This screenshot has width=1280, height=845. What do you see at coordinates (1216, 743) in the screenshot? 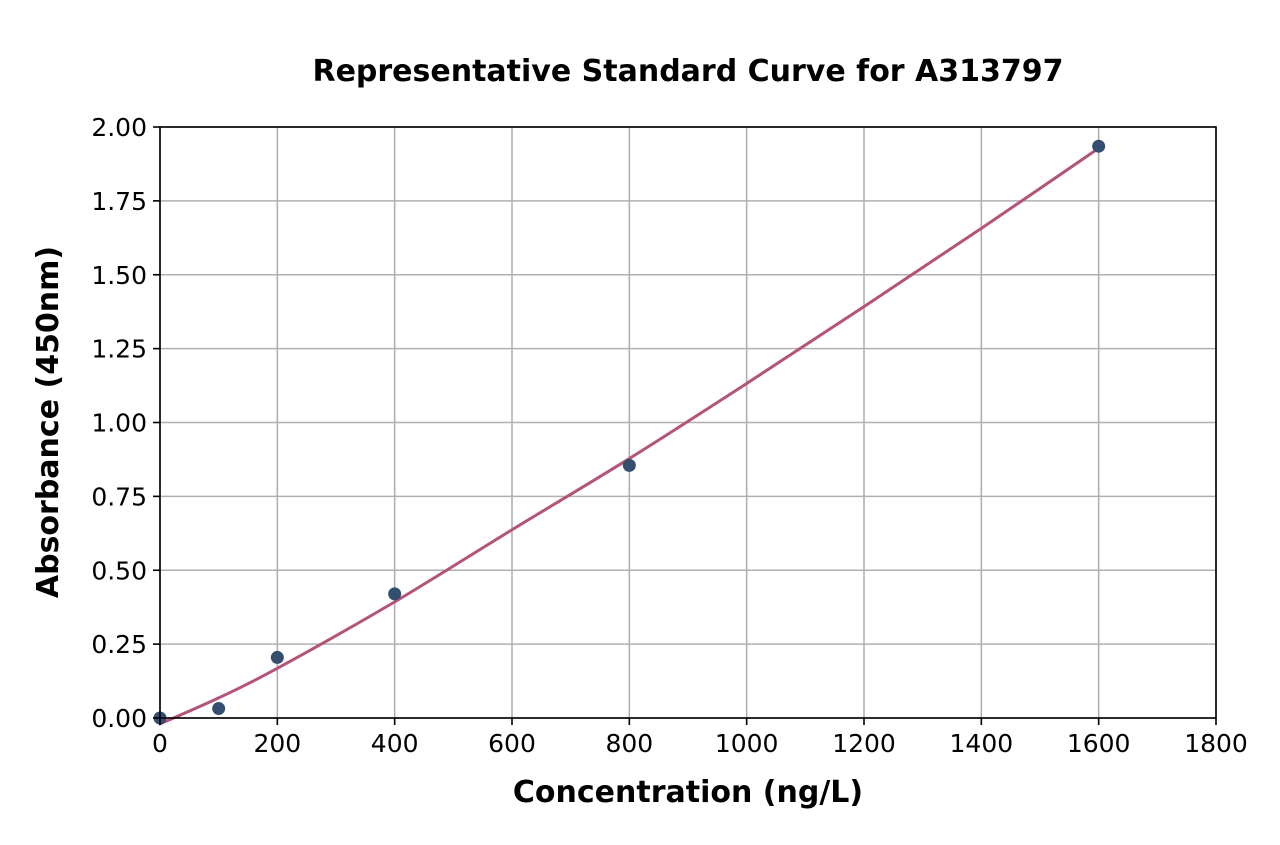
I see `x-tick-label: 1800` at bounding box center [1216, 743].